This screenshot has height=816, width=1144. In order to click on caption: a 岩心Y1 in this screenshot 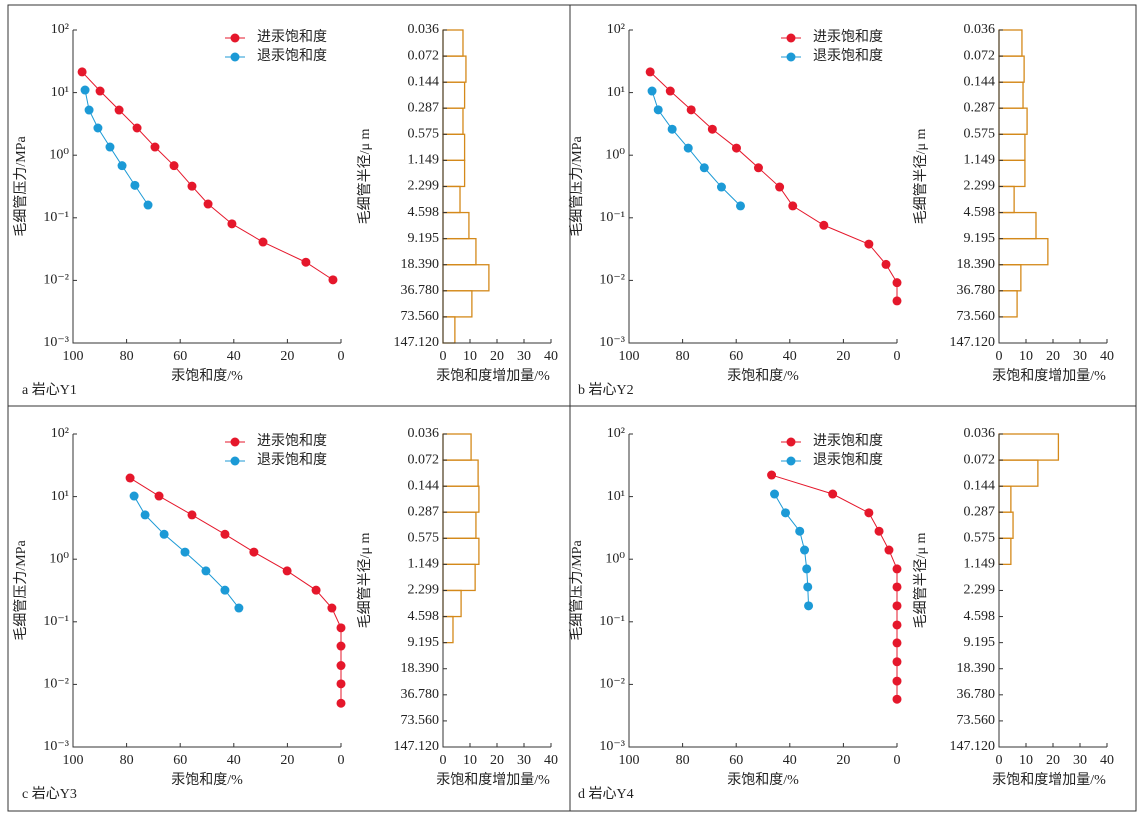, I will do `click(49, 390)`.